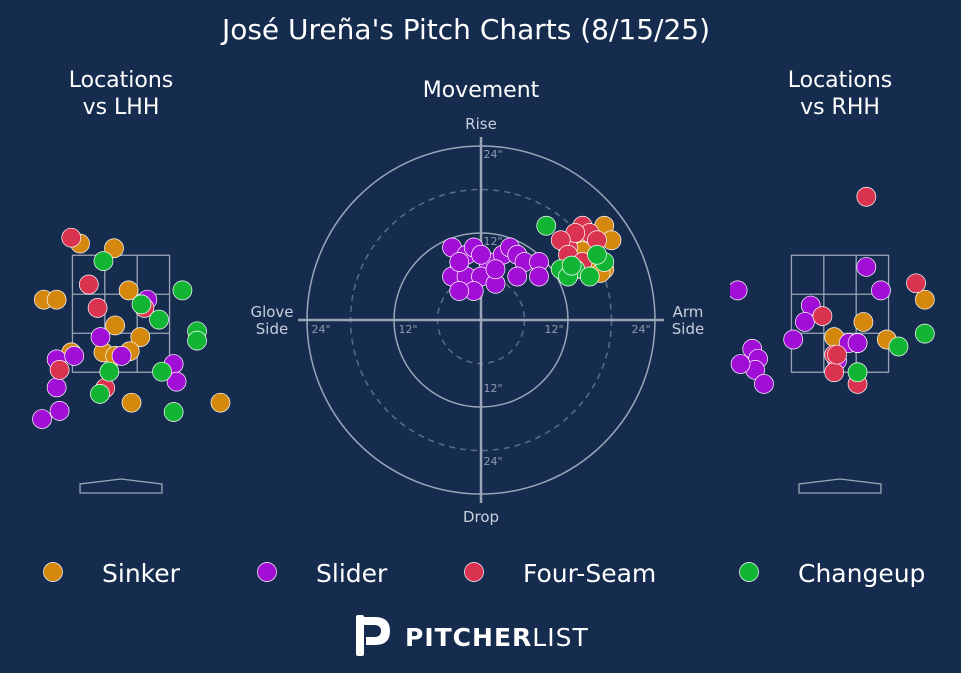 The height and width of the screenshot is (673, 961). What do you see at coordinates (532, 258) in the screenshot?
I see `movement-points` at bounding box center [532, 258].